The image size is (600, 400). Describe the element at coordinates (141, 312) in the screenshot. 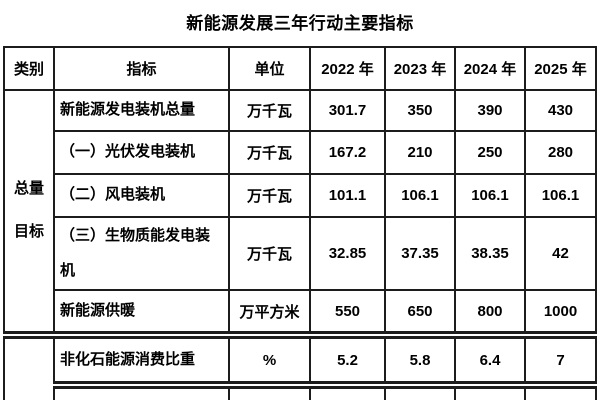

I see `indicator-cell: 新能源供暖` at that location.